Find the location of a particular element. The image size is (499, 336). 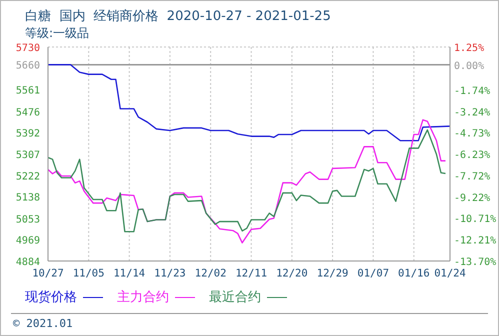

legend-label: 主力合约 is located at coordinates (143, 297).